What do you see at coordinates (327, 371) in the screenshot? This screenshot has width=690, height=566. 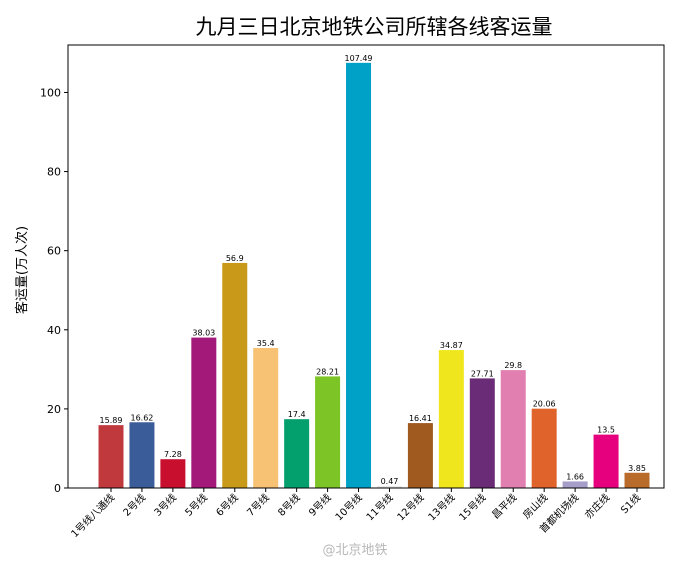 I see `data-label-7: 28.21` at bounding box center [327, 371].